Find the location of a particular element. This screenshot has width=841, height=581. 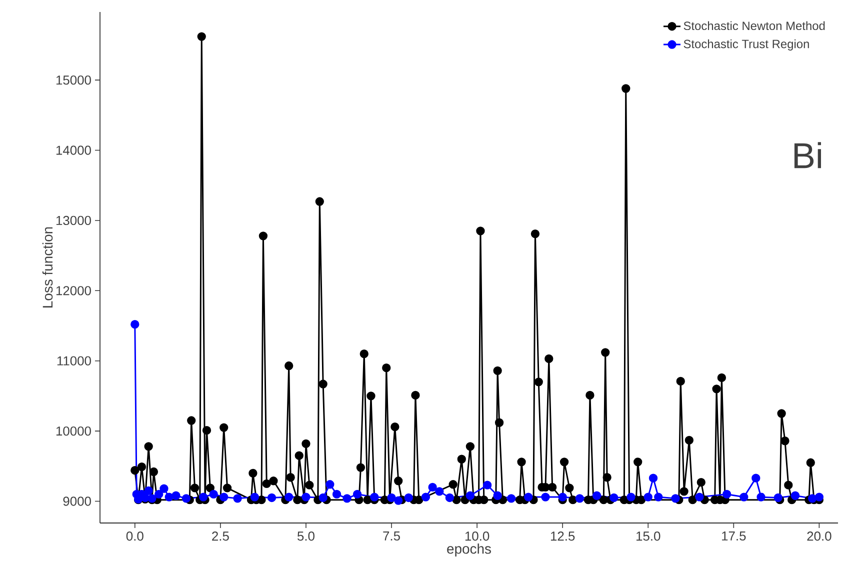

x-tick-label: 20.0 is located at coordinates (819, 536).